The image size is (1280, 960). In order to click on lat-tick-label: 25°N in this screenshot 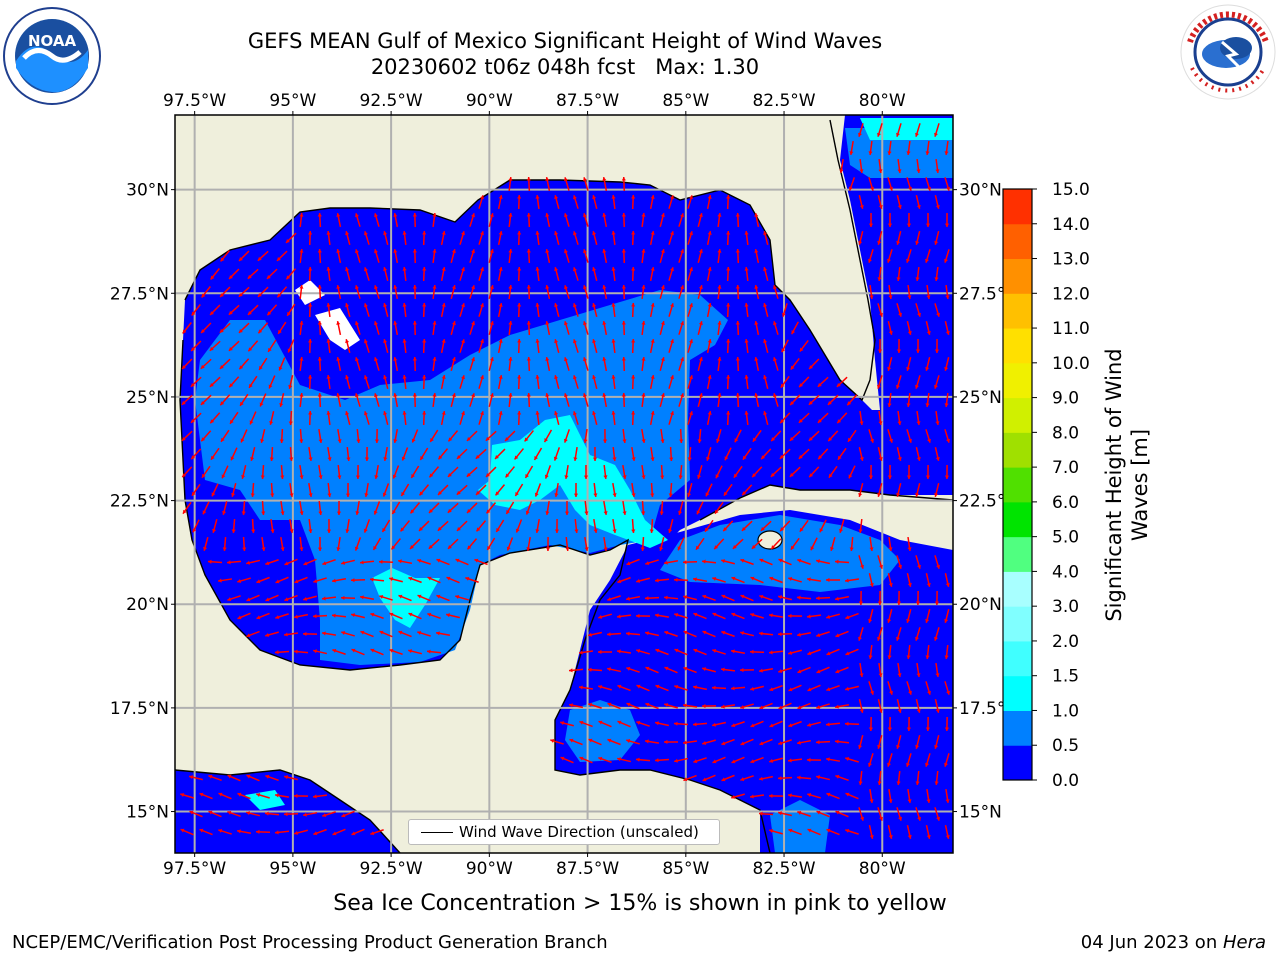, I will do `click(147, 398)`.